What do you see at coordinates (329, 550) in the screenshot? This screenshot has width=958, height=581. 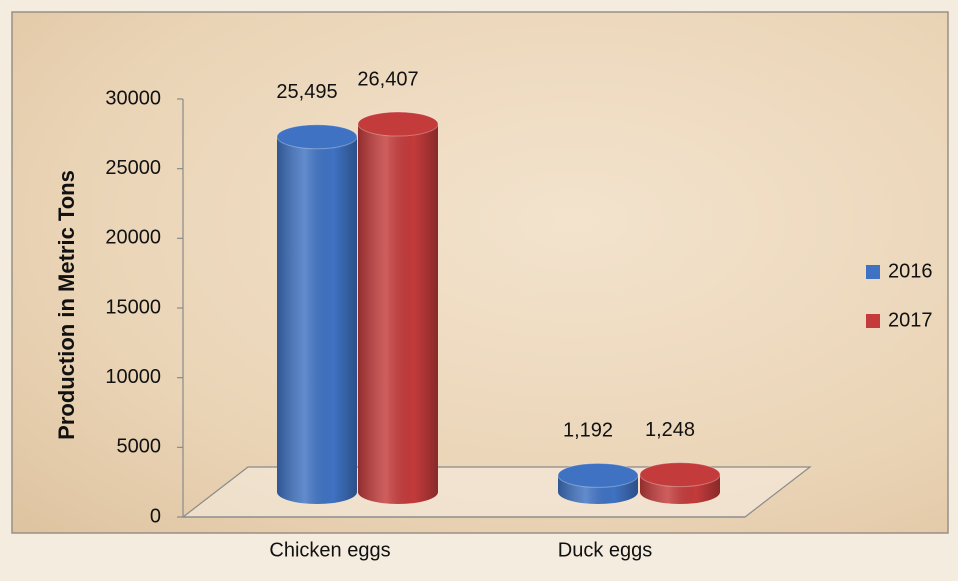 I see `x-tick-label: Chicken eggs` at bounding box center [329, 550].